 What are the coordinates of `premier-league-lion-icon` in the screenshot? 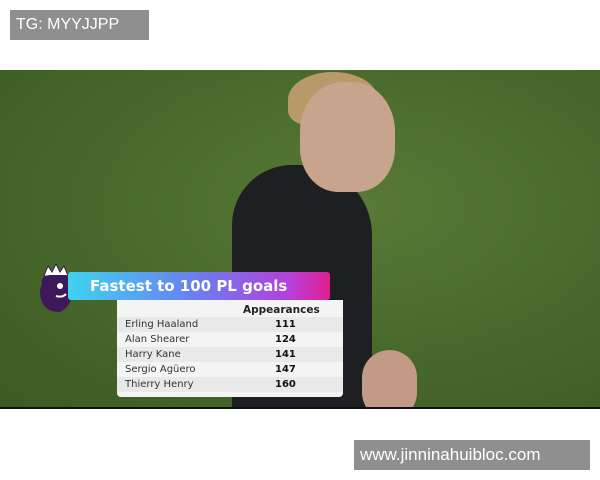 It's located at (56, 287).